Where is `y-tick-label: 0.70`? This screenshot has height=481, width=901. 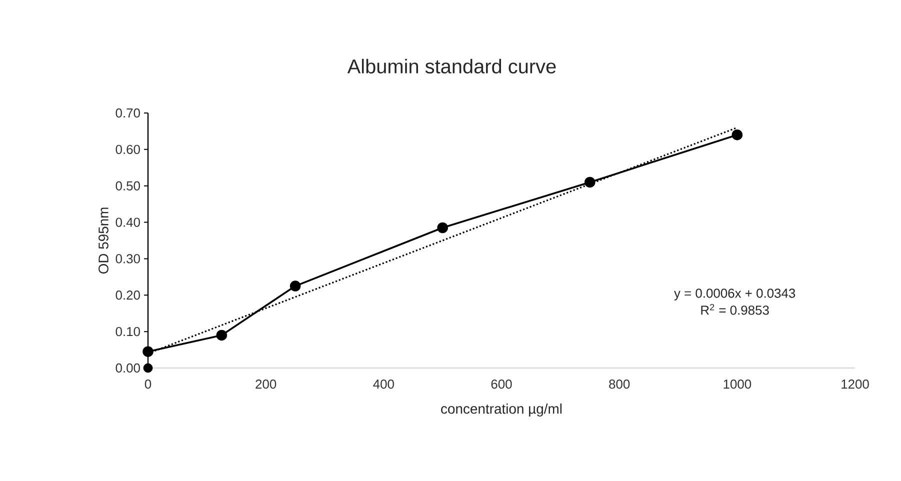
y-tick-label: 0.70 is located at coordinates (128, 113).